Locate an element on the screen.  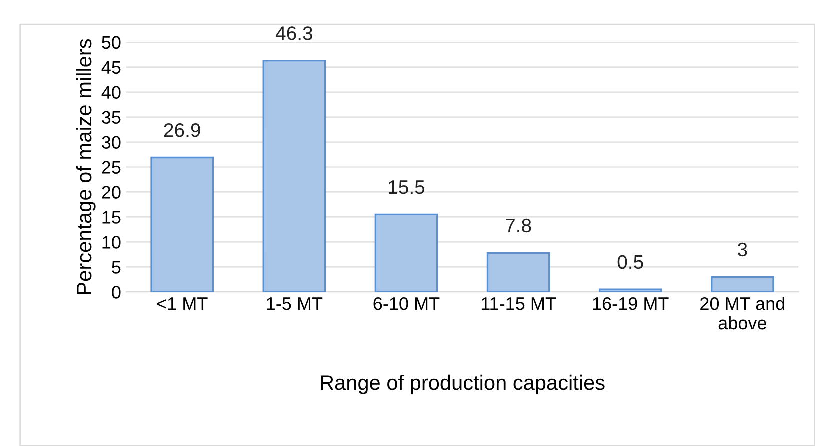
x-tick-label: 1-5 MT is located at coordinates (295, 304).